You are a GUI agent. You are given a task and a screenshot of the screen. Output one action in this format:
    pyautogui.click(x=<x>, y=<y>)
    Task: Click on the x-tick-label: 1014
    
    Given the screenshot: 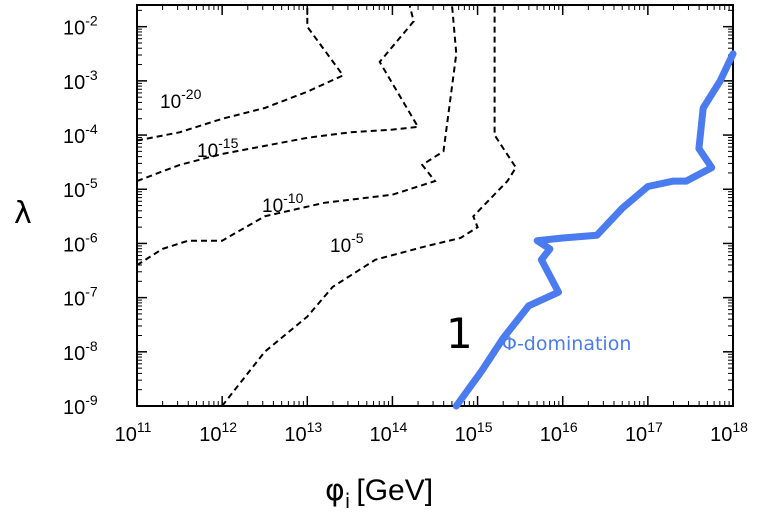 What is the action you would take?
    pyautogui.click(x=389, y=432)
    